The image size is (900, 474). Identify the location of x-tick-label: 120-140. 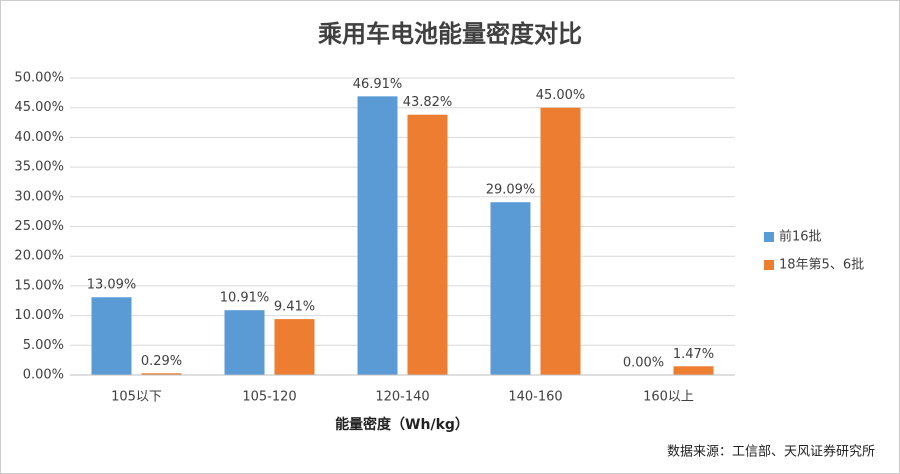
(402, 397).